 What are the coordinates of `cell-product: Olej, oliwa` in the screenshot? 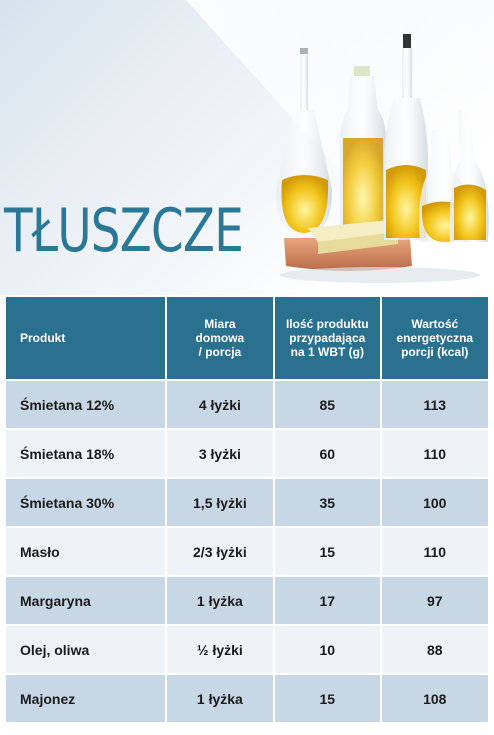 It's located at (85, 649).